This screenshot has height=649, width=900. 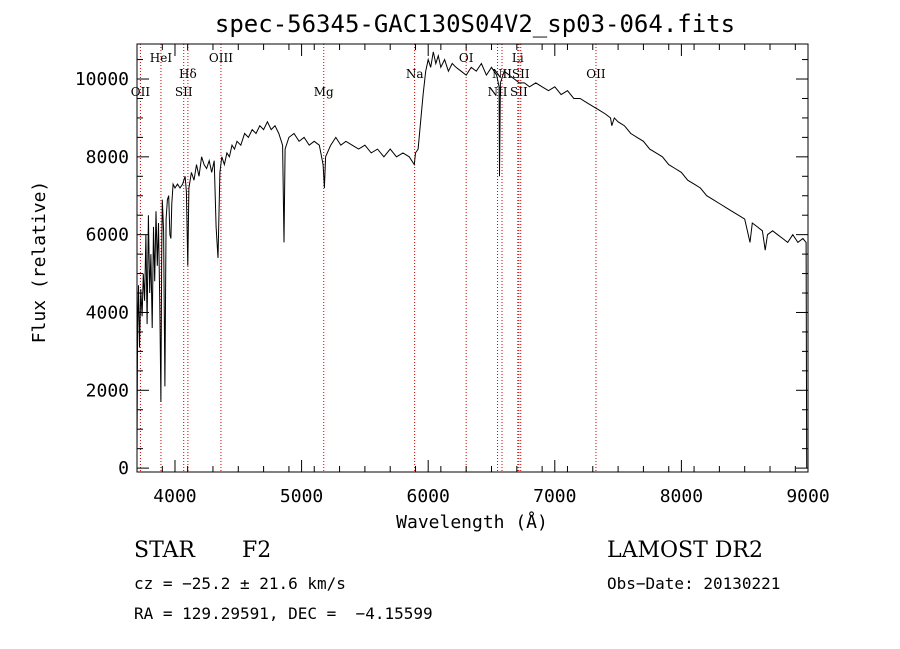 What do you see at coordinates (283, 613) in the screenshot?
I see `coordinates-text: RA = 129.29591, DEC = −4.15599` at bounding box center [283, 613].